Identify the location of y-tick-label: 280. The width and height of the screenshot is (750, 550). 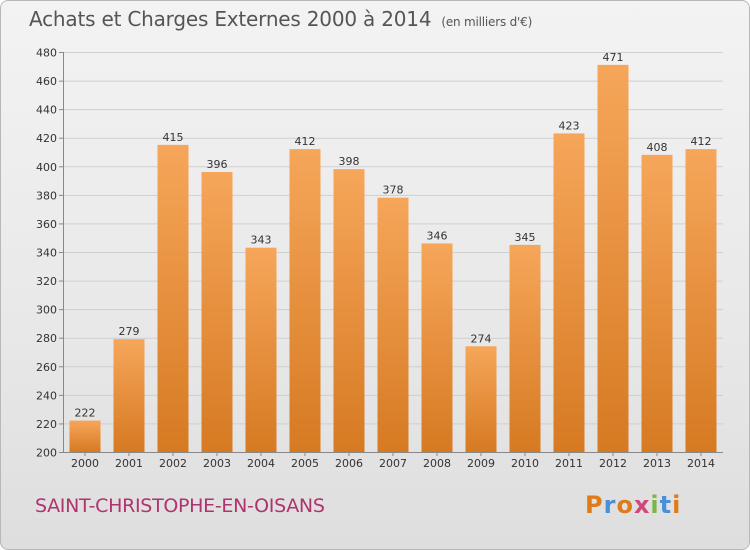
(46, 338).